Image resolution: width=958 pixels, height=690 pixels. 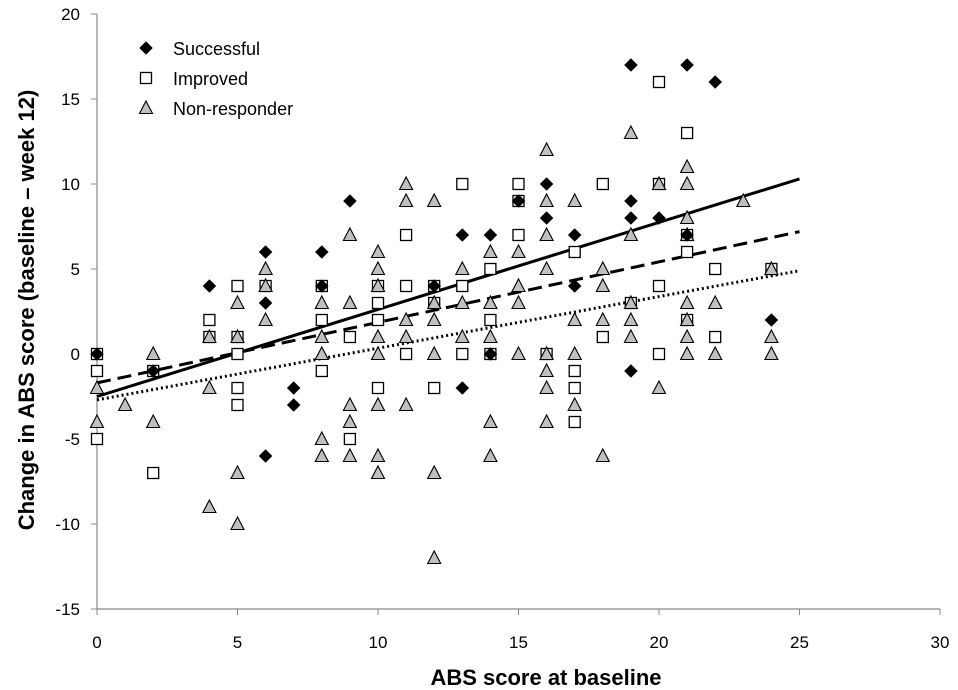 What do you see at coordinates (518, 642) in the screenshot?
I see `x-tick-label: 15` at bounding box center [518, 642].